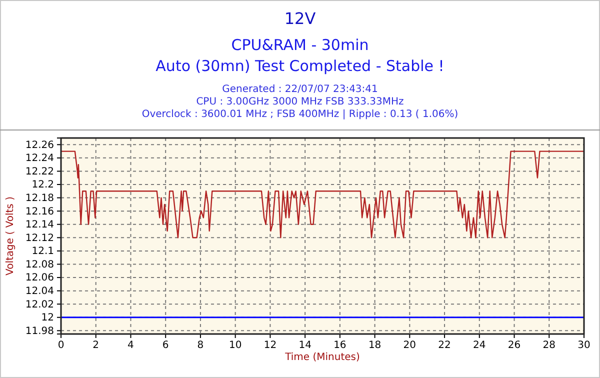 This screenshot has width=600, height=378. What do you see at coordinates (39, 158) in the screenshot?
I see `y-tick-label: 12.24` at bounding box center [39, 158].